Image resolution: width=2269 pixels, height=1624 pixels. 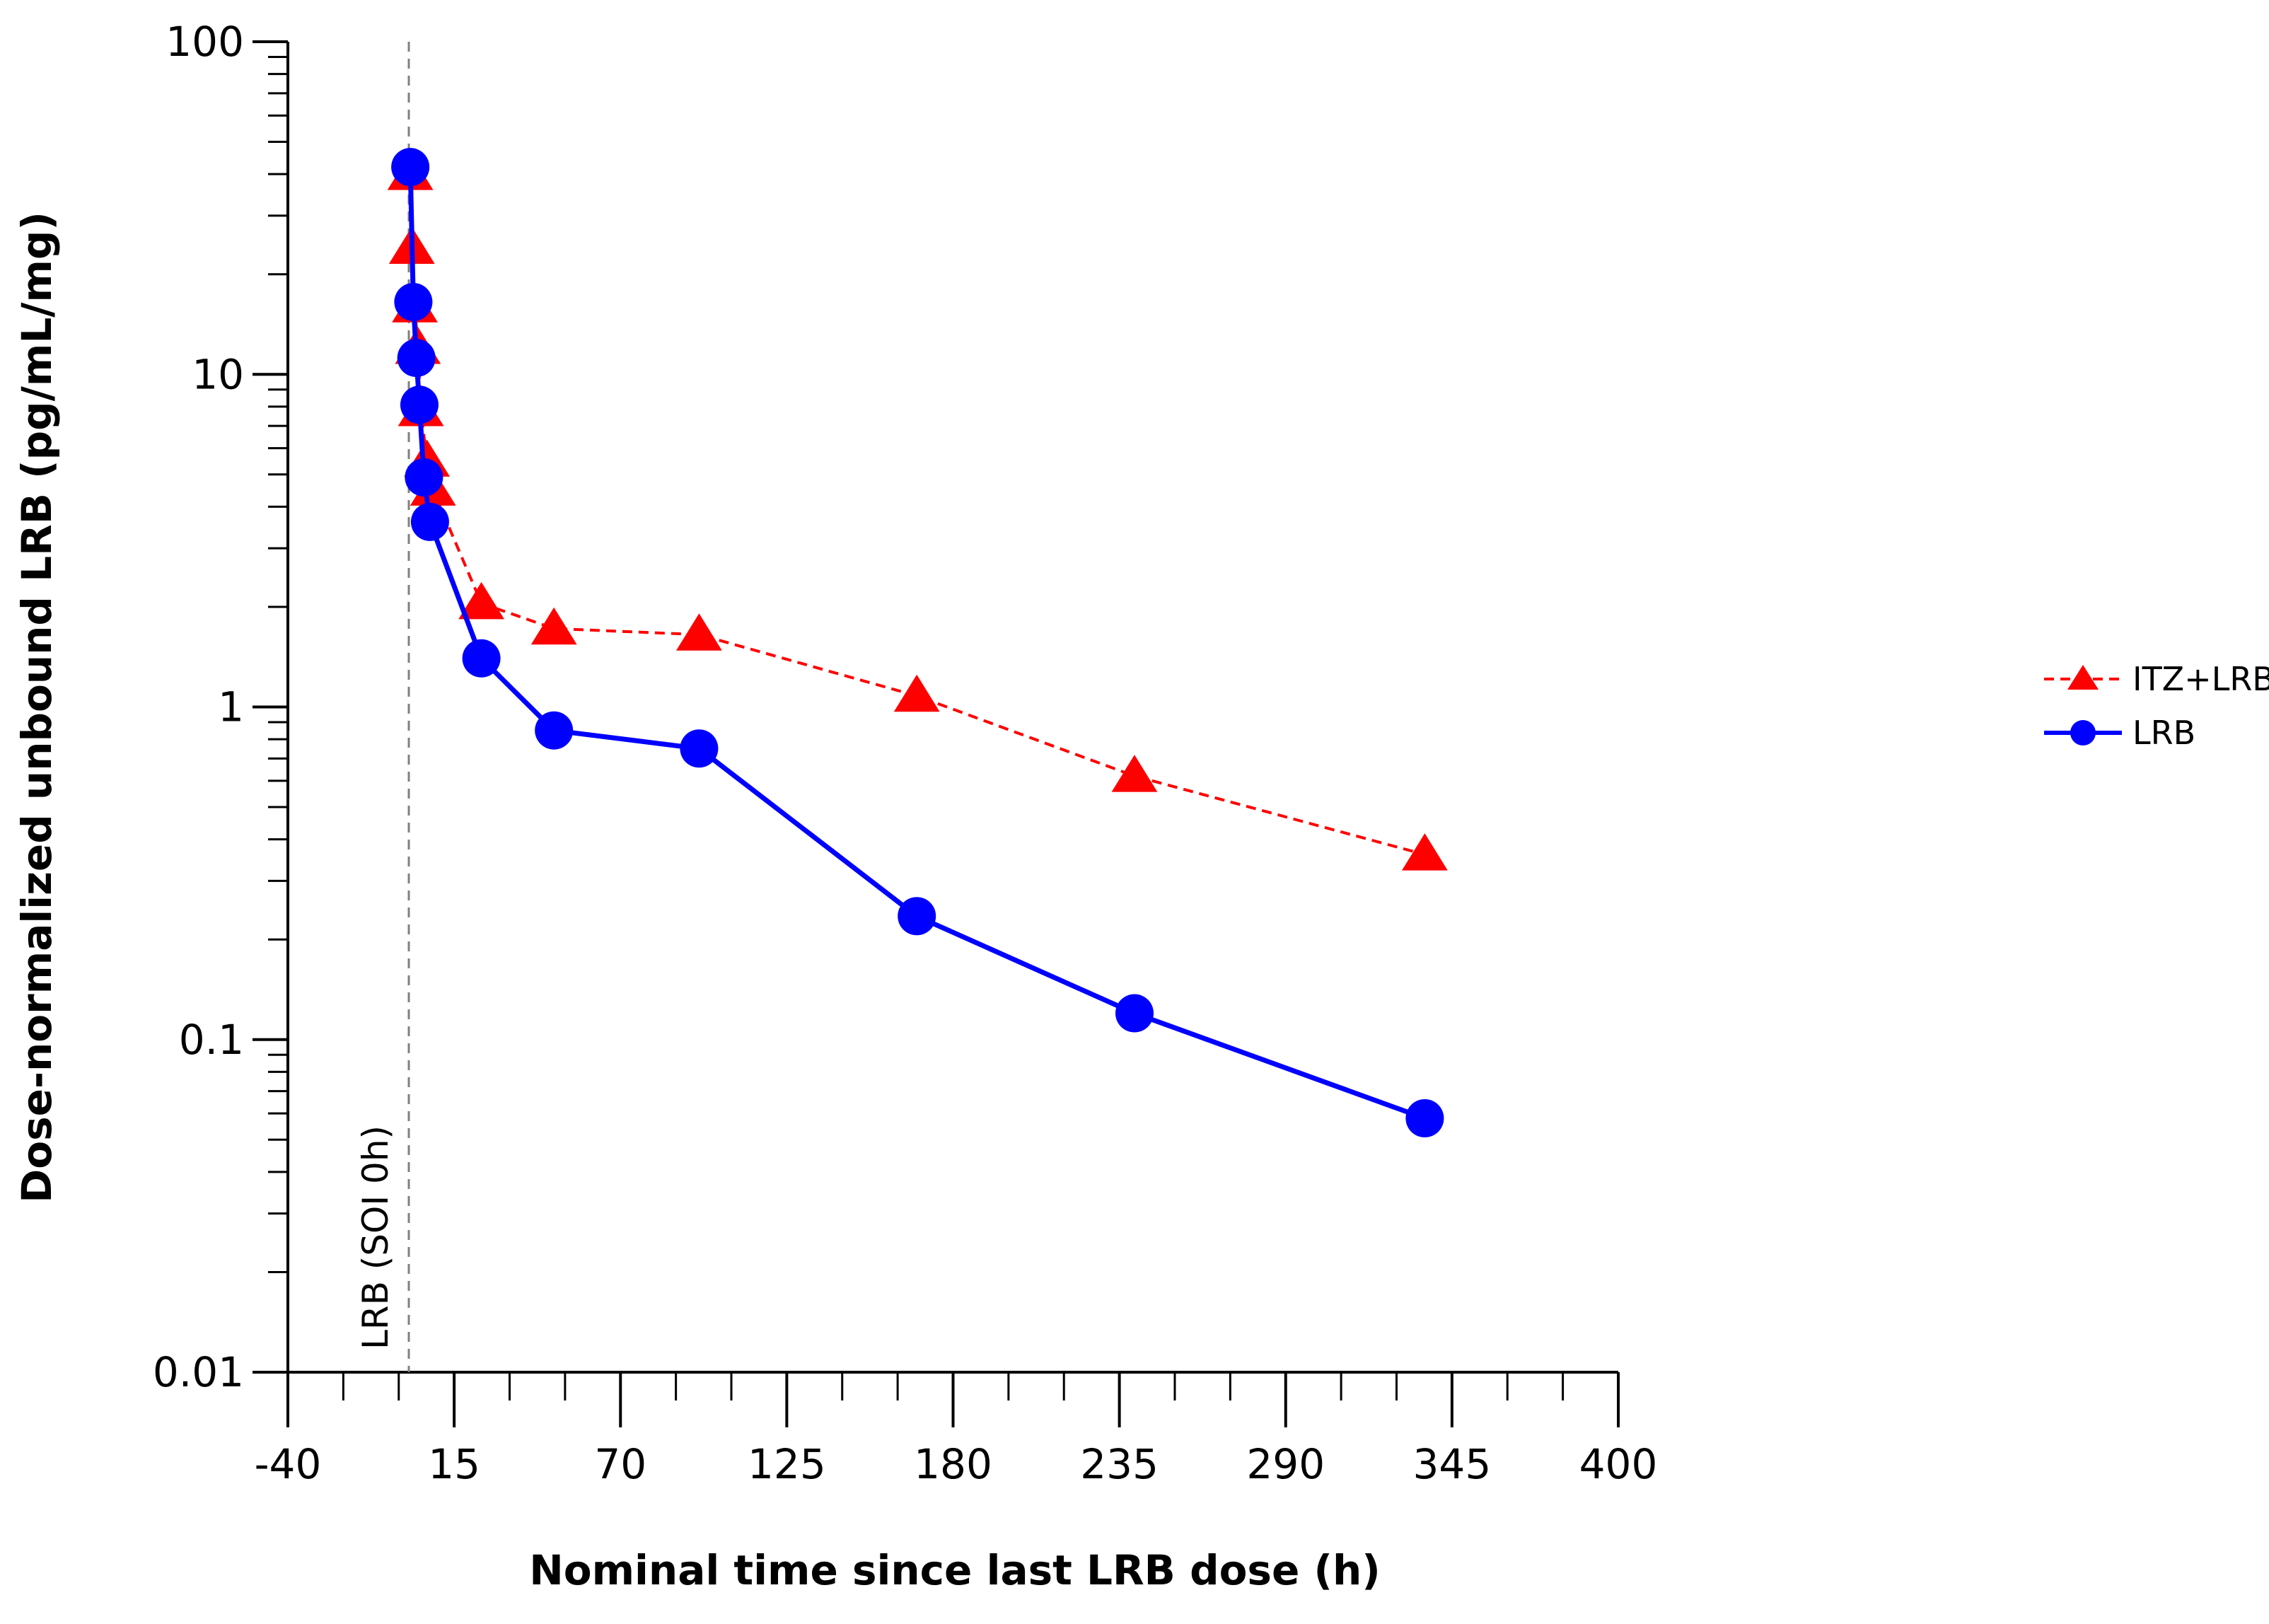 What do you see at coordinates (620, 1464) in the screenshot?
I see `x-tick-label: 70` at bounding box center [620, 1464].